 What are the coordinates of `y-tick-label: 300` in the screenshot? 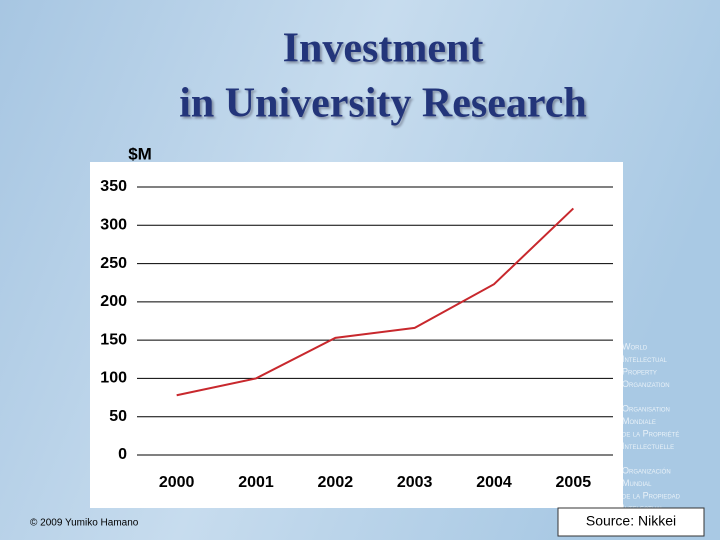 It's located at (113, 225).